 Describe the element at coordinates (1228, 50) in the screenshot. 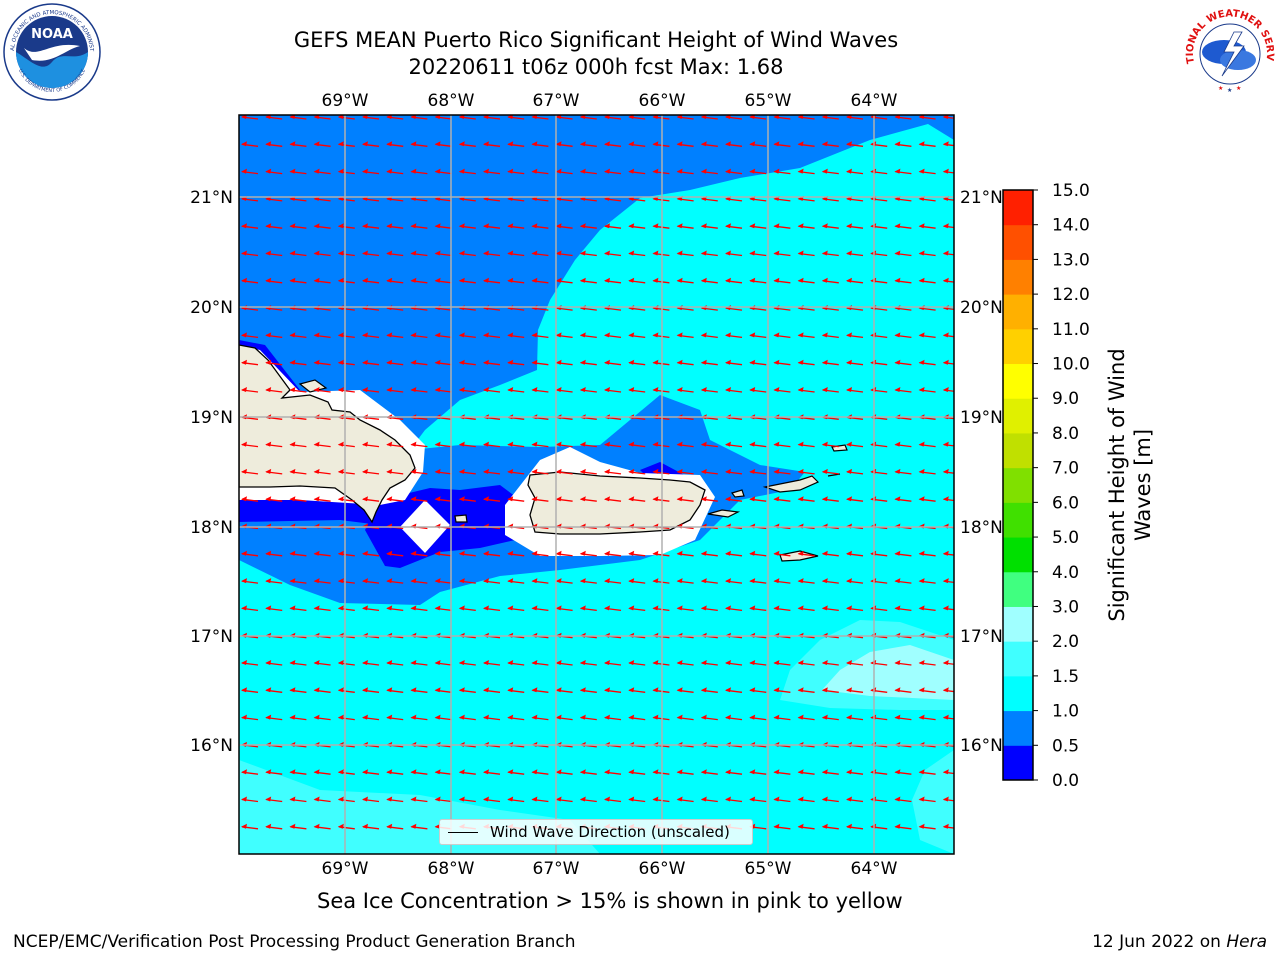

I see `nws-logo: NATIONAL WEATHER SERVICE ★ ★ ★` at that location.